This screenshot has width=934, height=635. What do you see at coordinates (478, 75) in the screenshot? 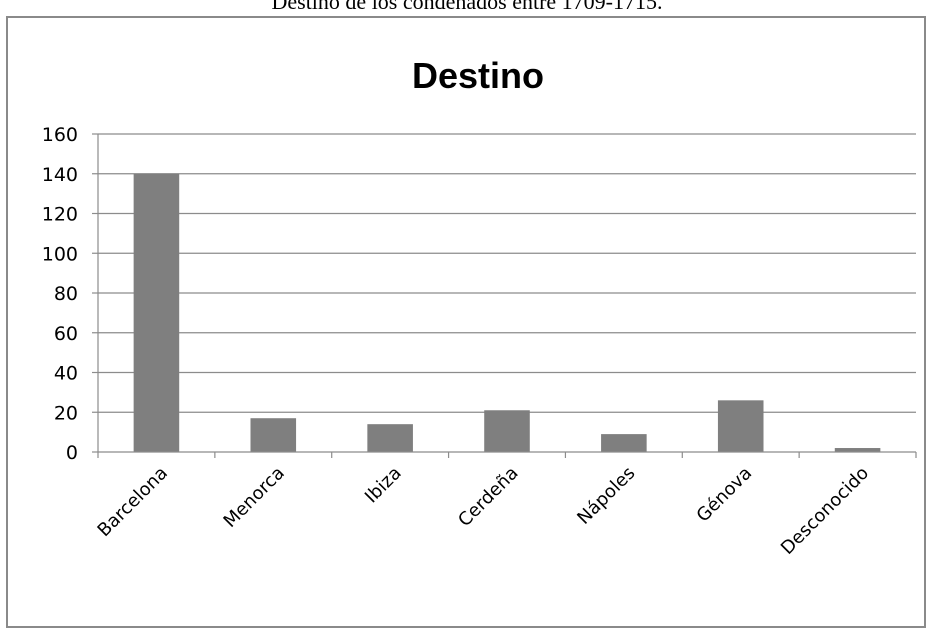
I see `chart-title: Destino` at bounding box center [478, 75].